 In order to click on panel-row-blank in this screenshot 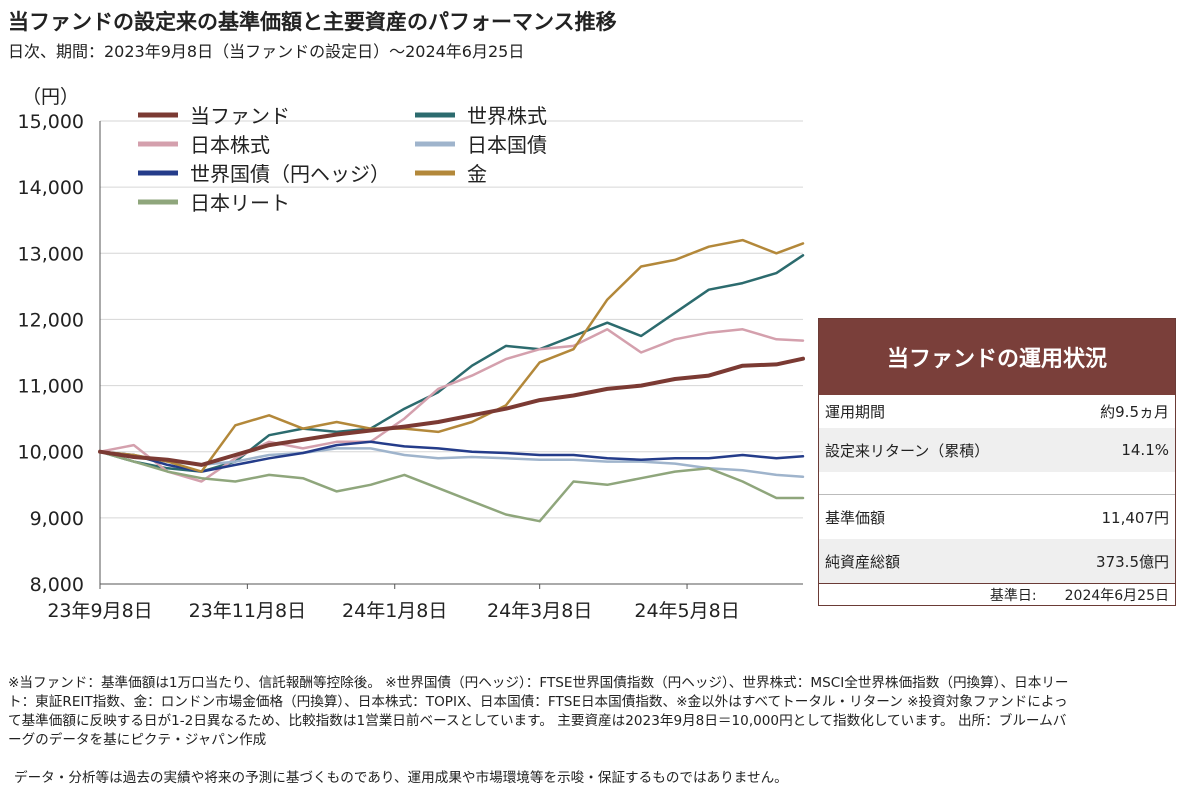, I will do `click(997, 483)`.